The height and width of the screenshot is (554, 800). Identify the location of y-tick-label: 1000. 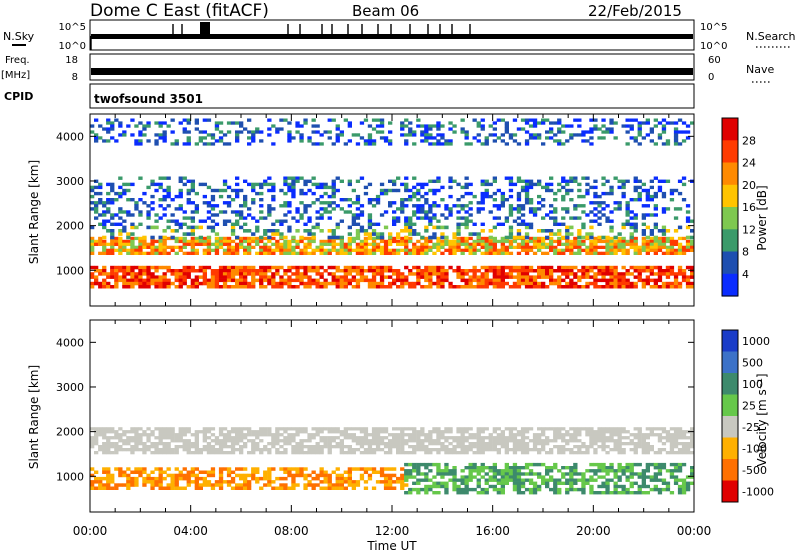
(70, 270).